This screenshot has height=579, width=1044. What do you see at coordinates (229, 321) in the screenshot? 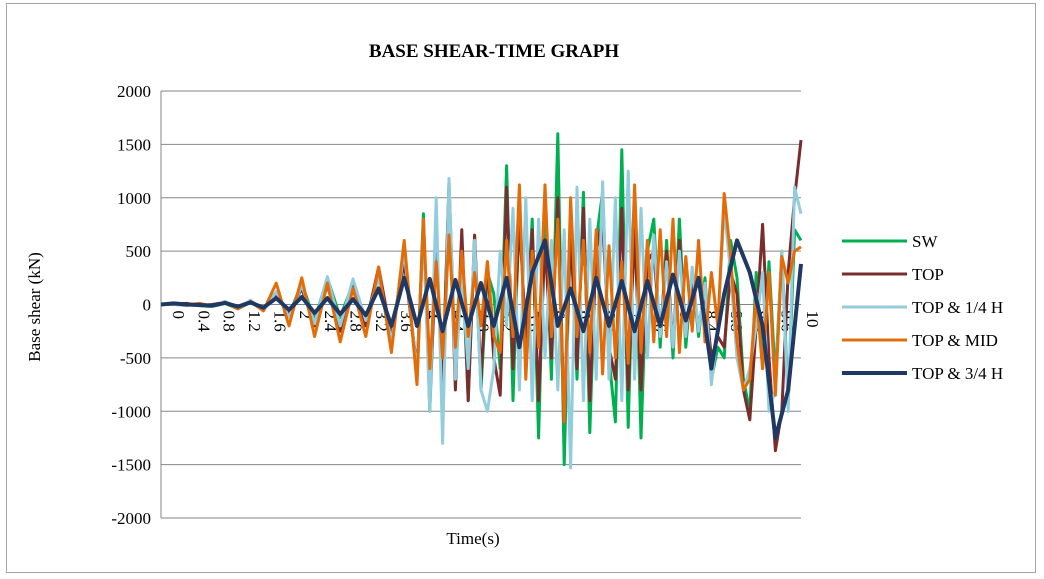
I see `x-tick-label: 0.8` at bounding box center [229, 321].